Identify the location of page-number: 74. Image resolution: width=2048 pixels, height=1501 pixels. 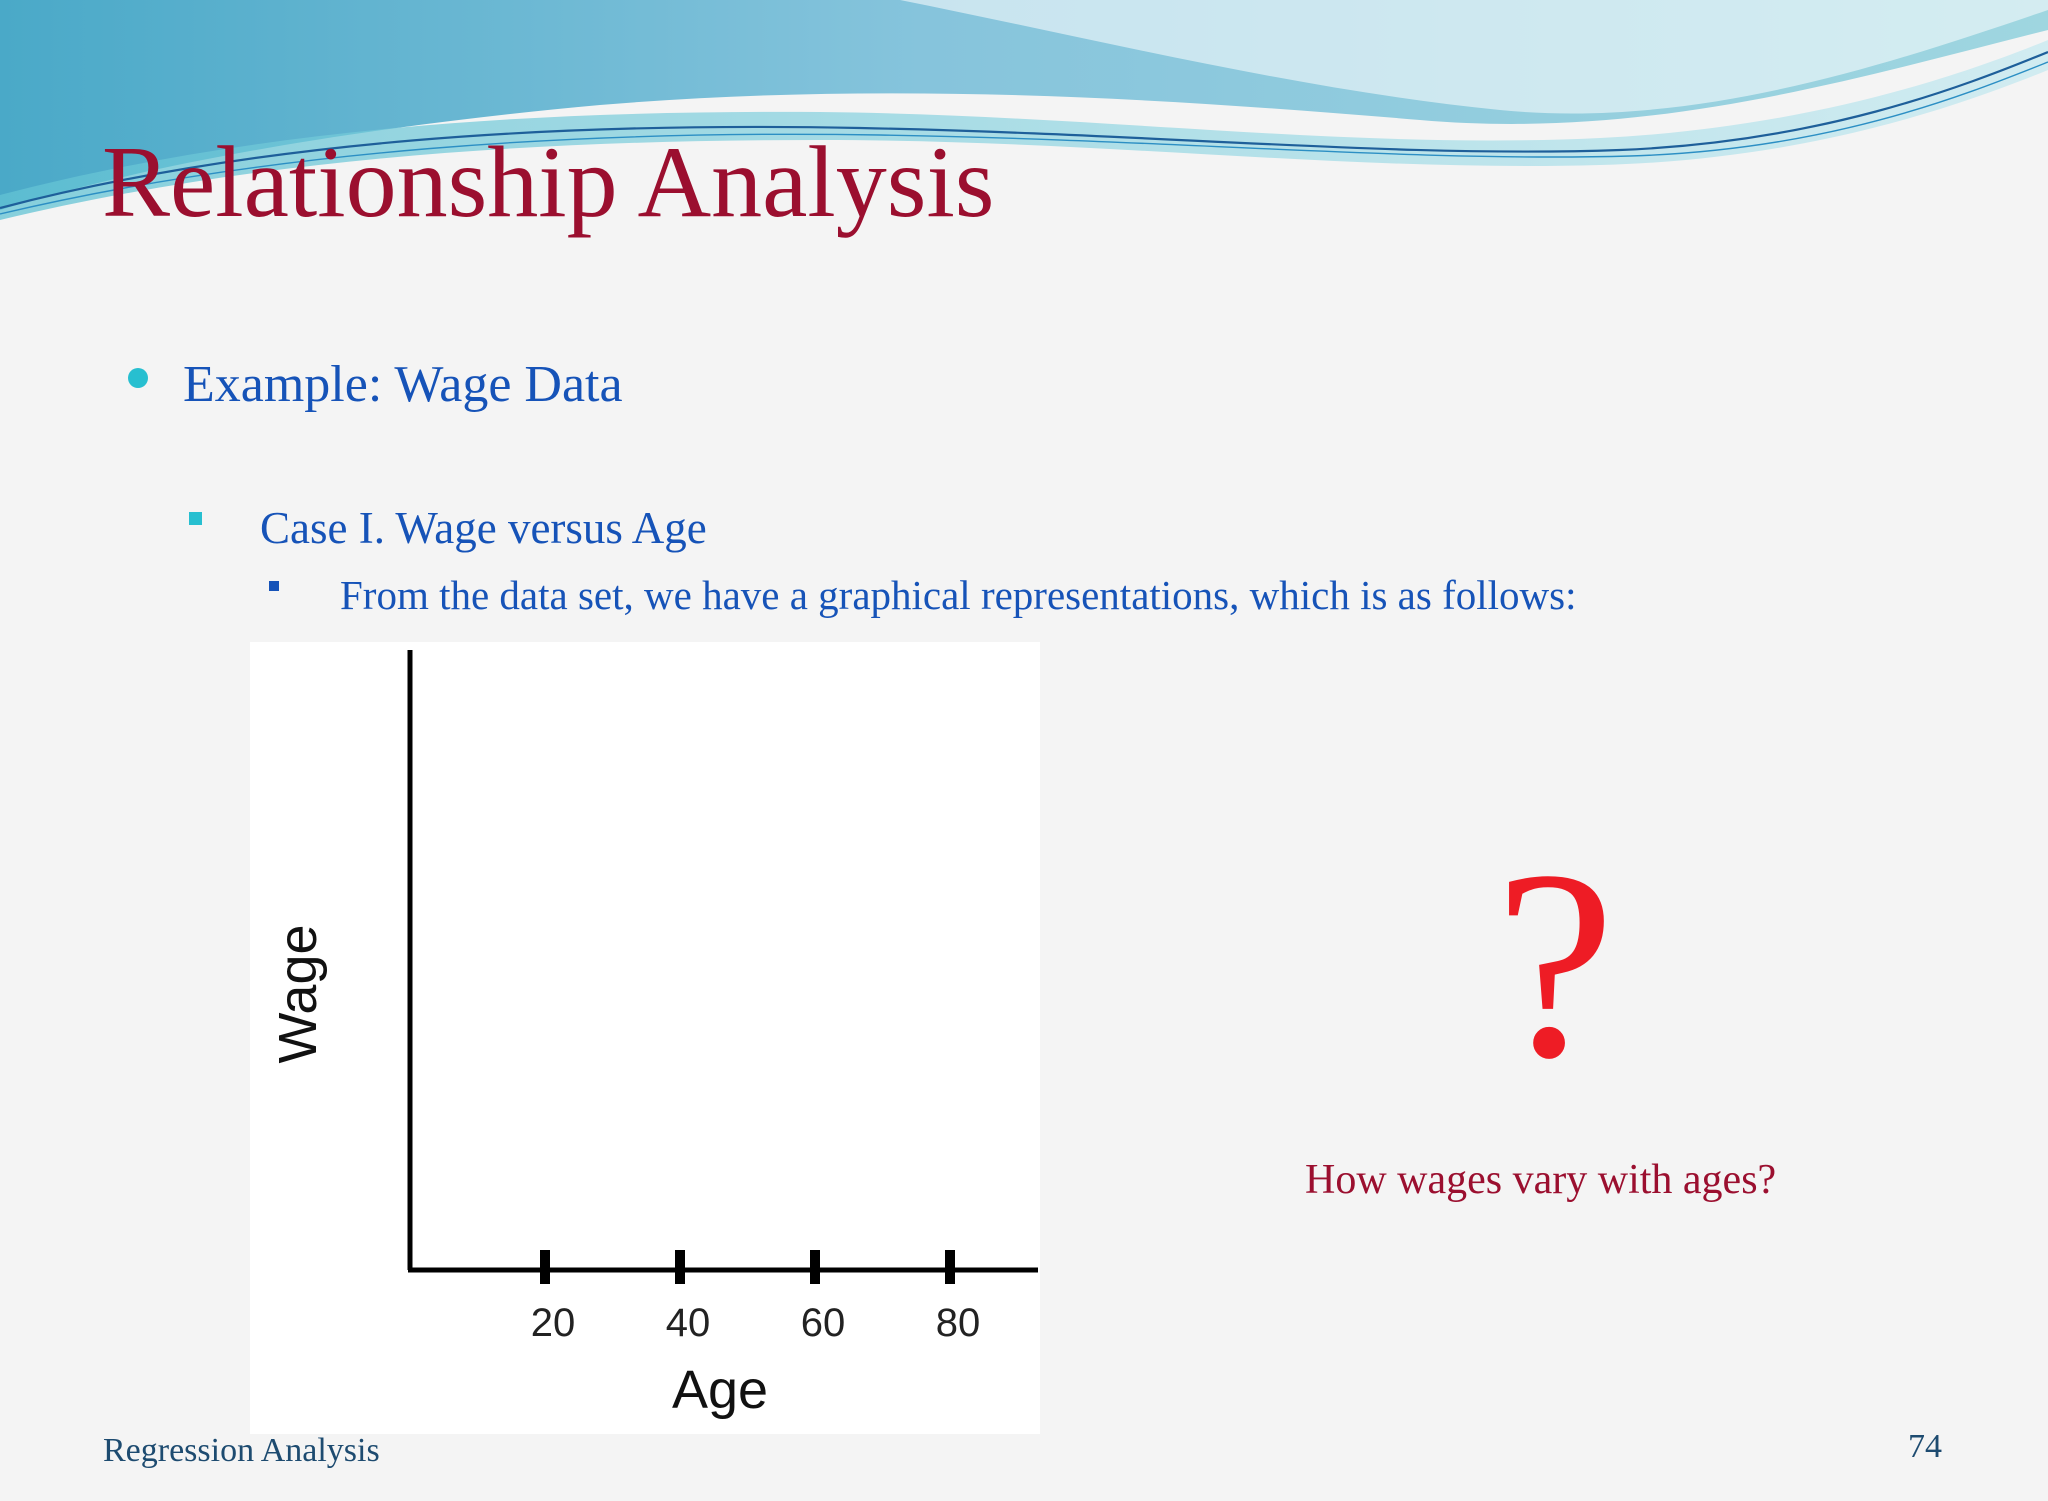
(1925, 1446).